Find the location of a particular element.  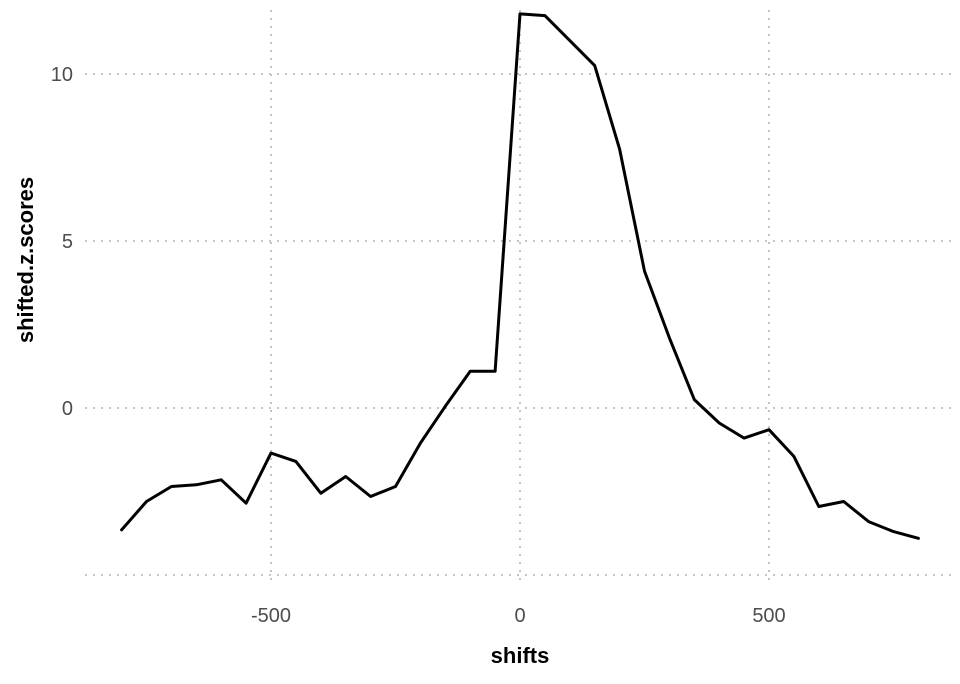

x-tick-label: 0 is located at coordinates (519, 616).